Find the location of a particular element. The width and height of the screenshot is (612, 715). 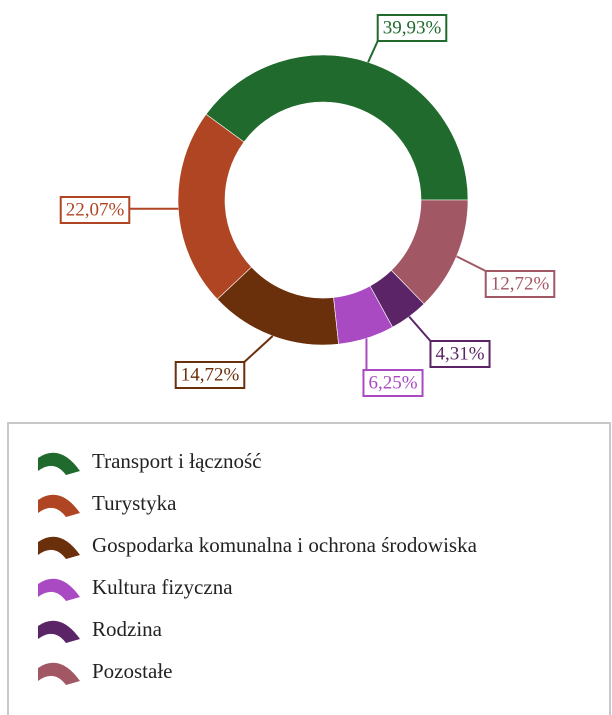

legend-label: Turystyka is located at coordinates (134, 503).